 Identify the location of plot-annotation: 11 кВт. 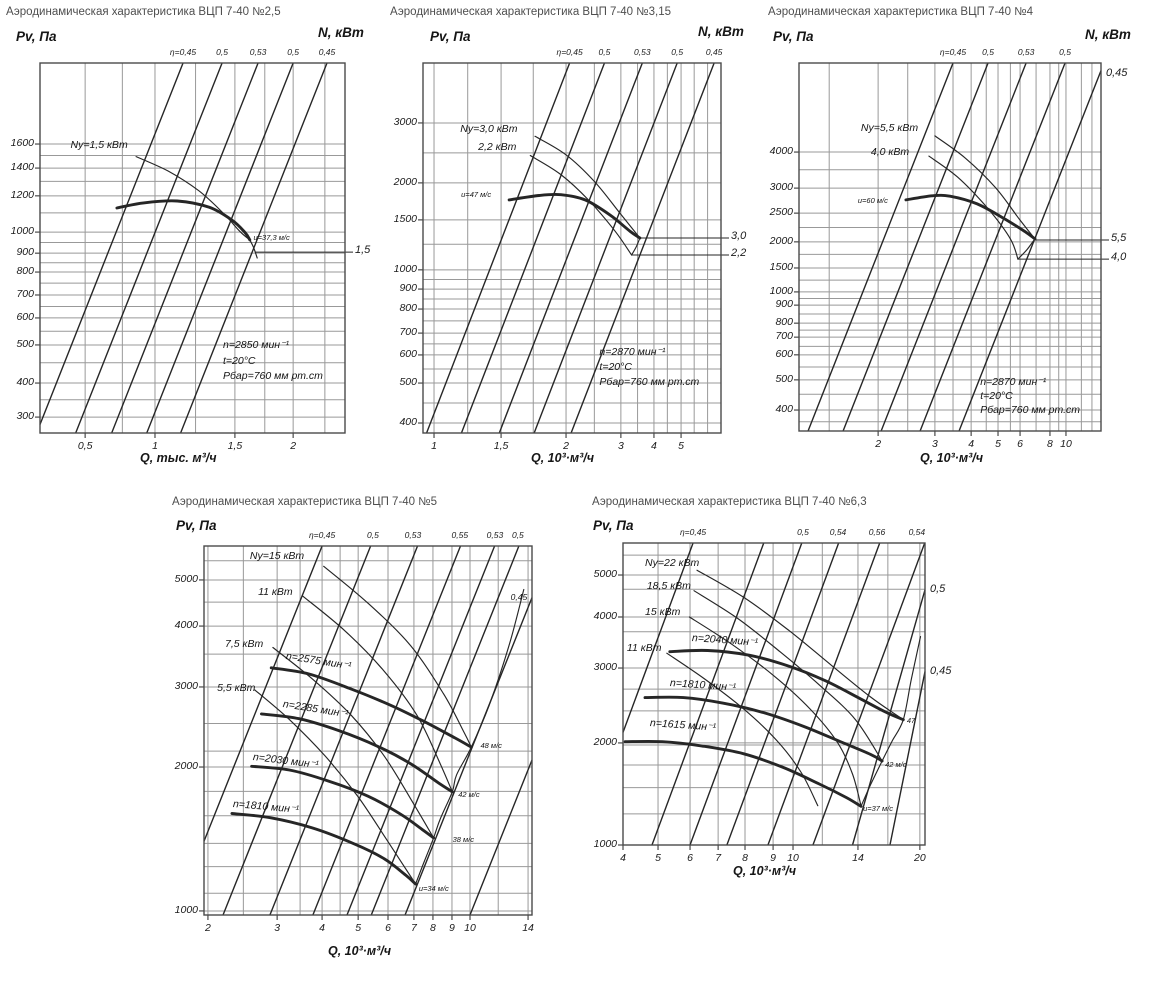
(644, 648).